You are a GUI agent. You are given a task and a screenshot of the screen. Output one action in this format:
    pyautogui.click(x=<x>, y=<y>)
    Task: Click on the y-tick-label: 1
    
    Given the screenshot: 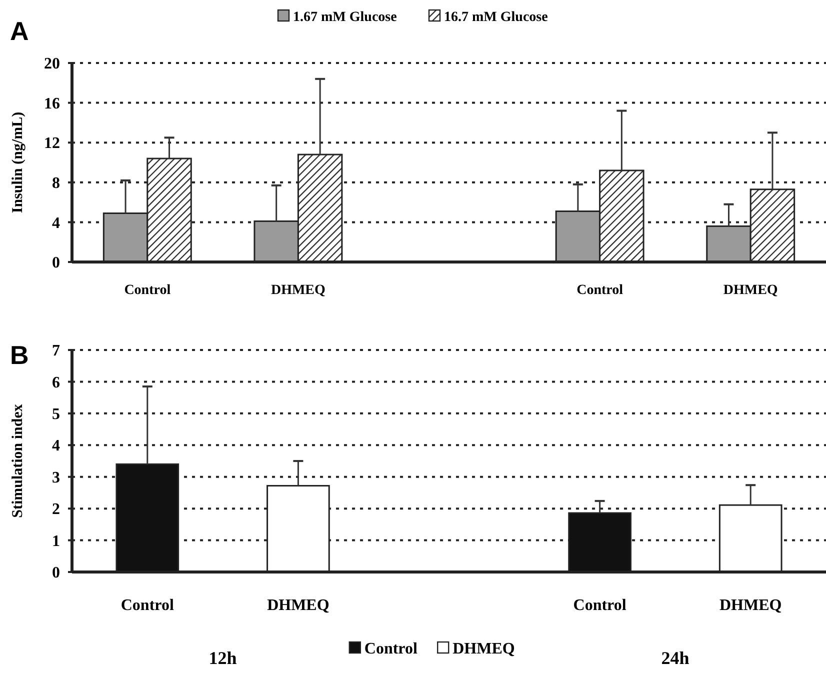 What is the action you would take?
    pyautogui.click(x=56, y=541)
    